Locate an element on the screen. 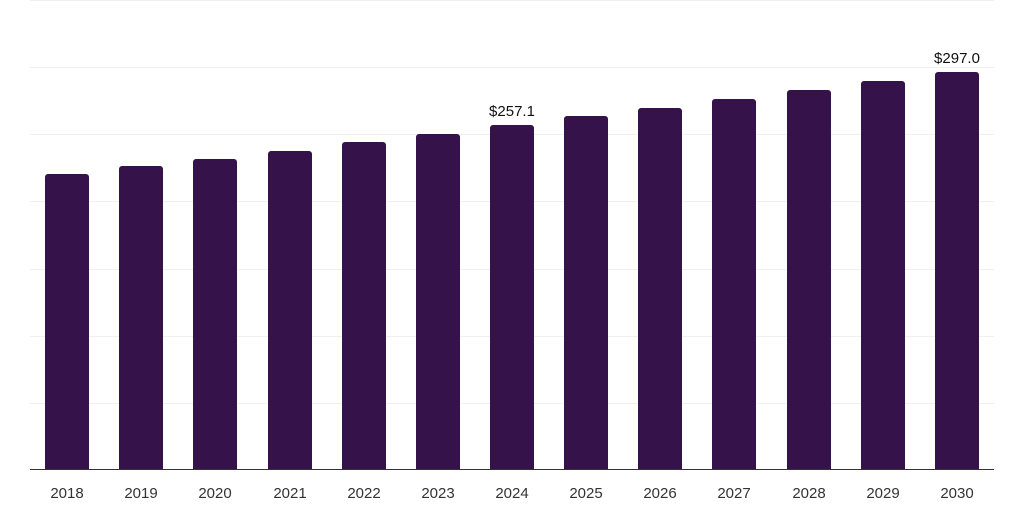 Image resolution: width=1024 pixels, height=512 pixels. x-tick-label: 2018 is located at coordinates (67, 493).